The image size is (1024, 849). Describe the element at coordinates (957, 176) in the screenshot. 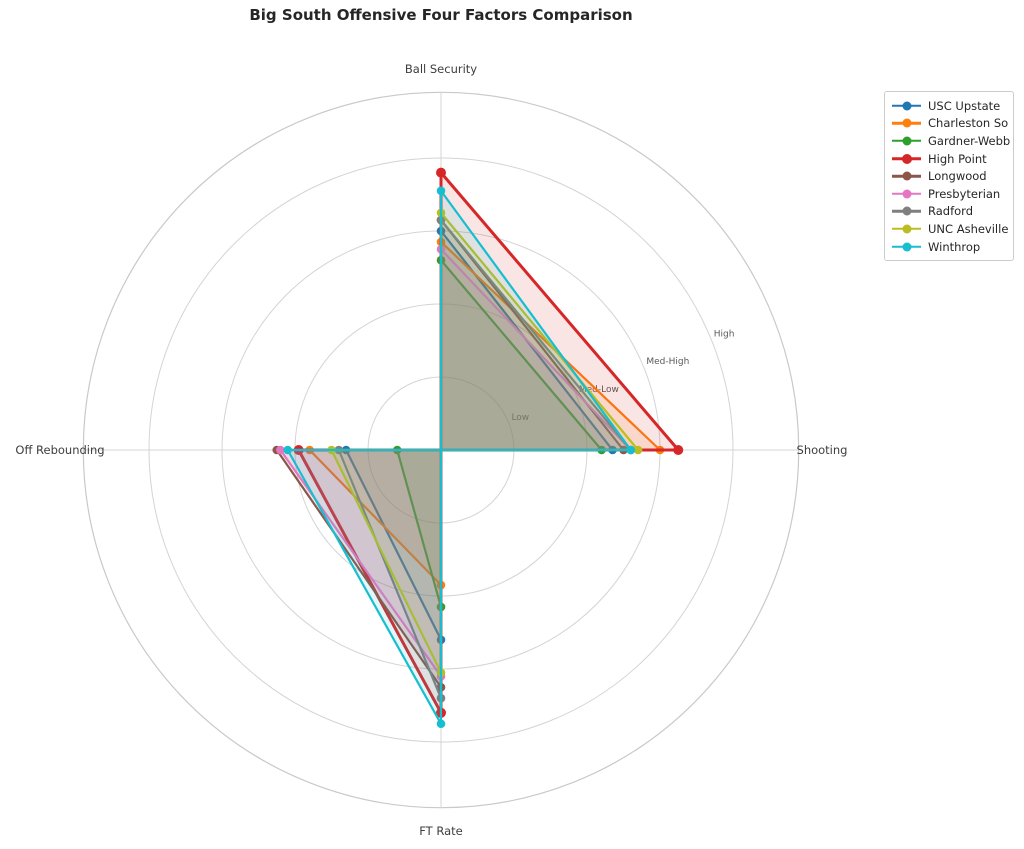

I see `legend-item-label: Longwood` at that location.